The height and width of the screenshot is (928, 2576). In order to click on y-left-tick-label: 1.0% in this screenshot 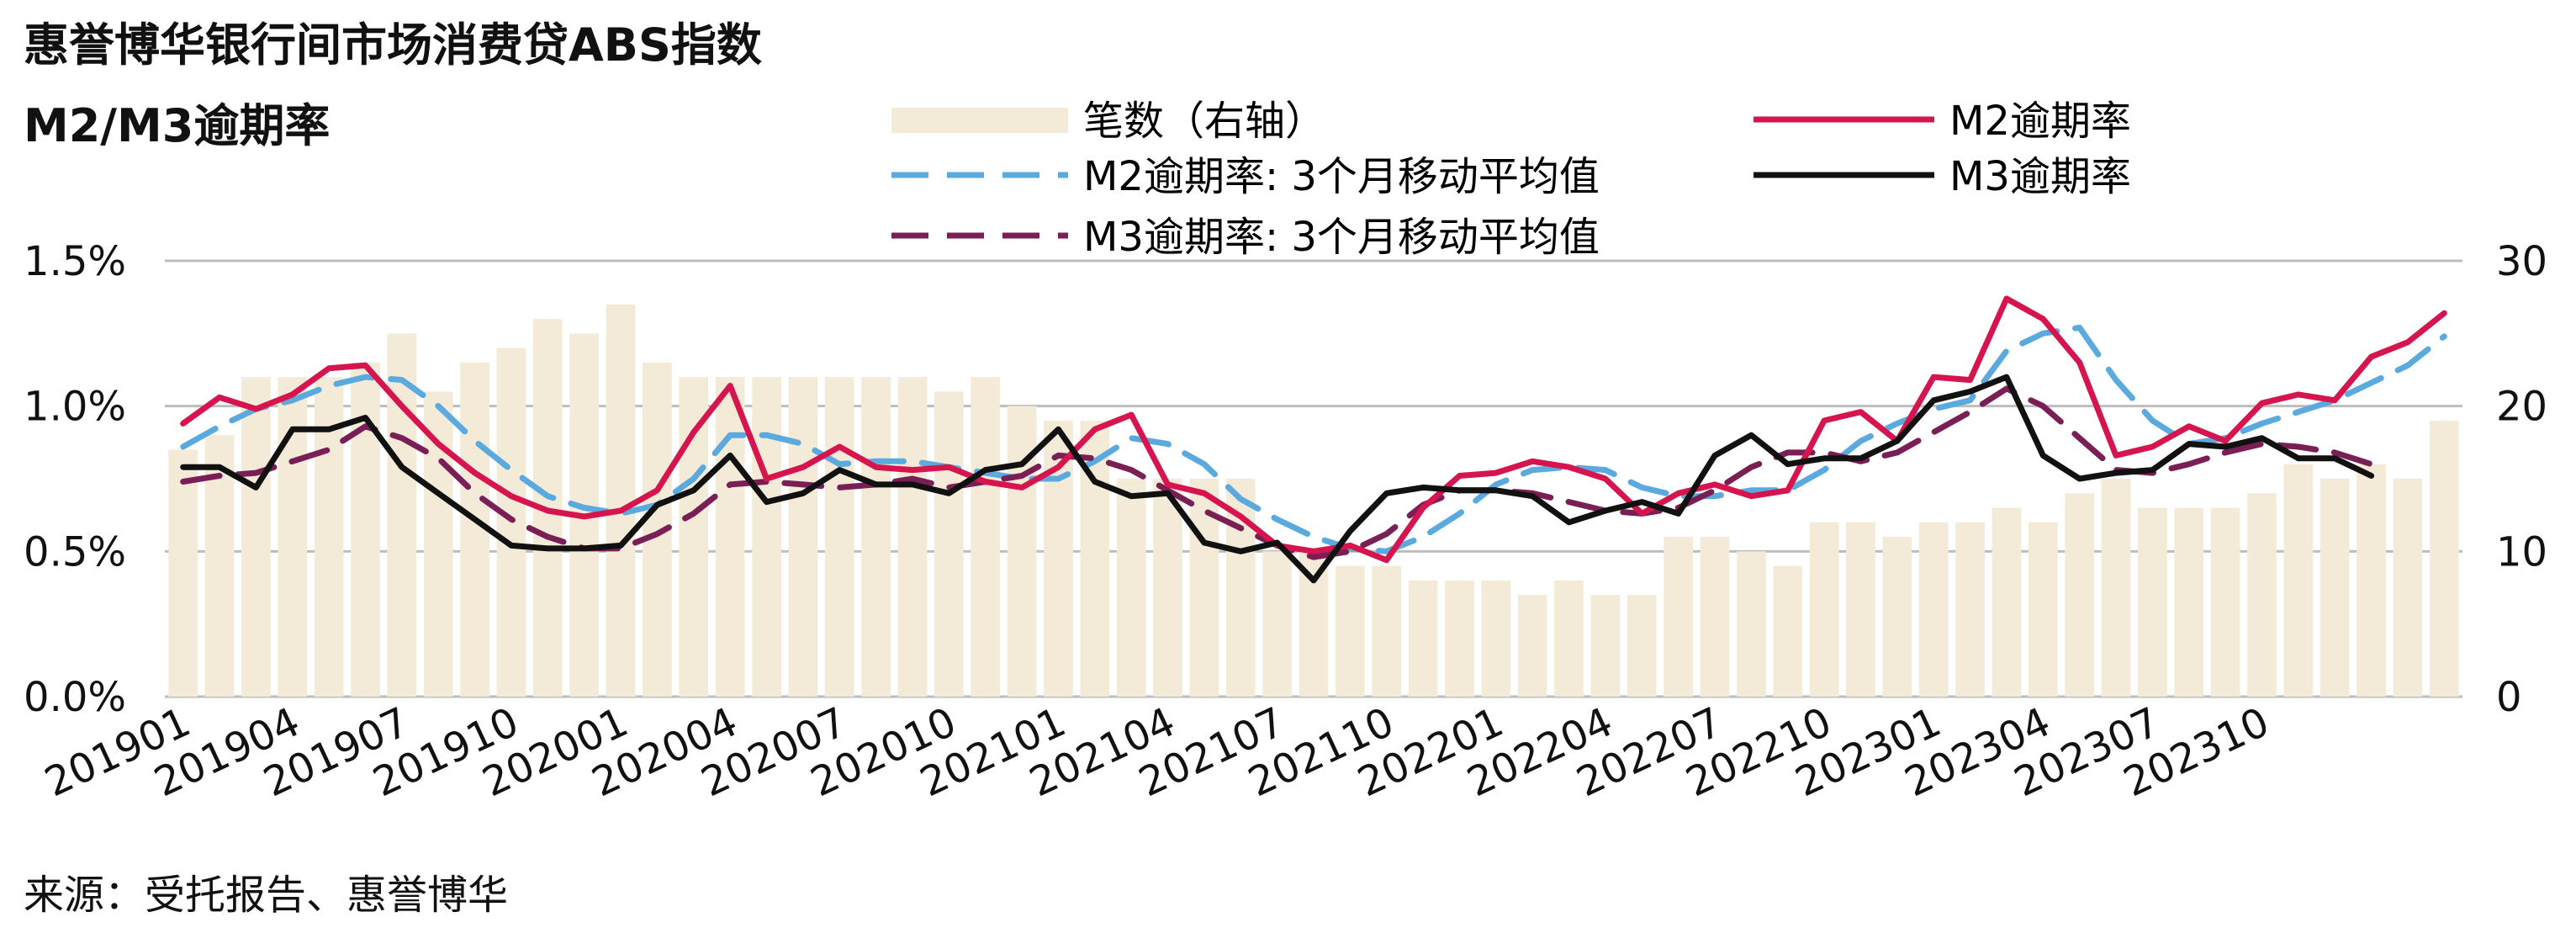, I will do `click(75, 407)`.